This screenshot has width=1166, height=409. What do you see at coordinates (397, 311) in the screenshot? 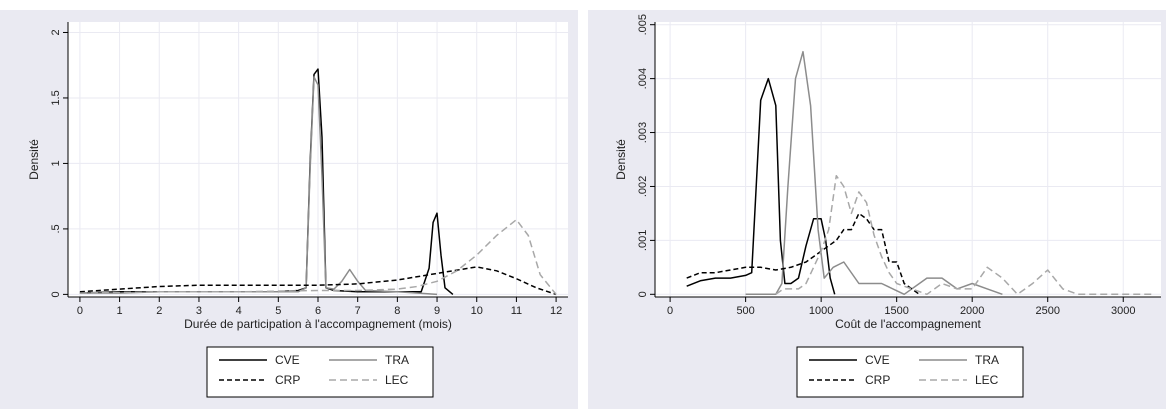
I see `x-tick-label: 8` at bounding box center [397, 311].